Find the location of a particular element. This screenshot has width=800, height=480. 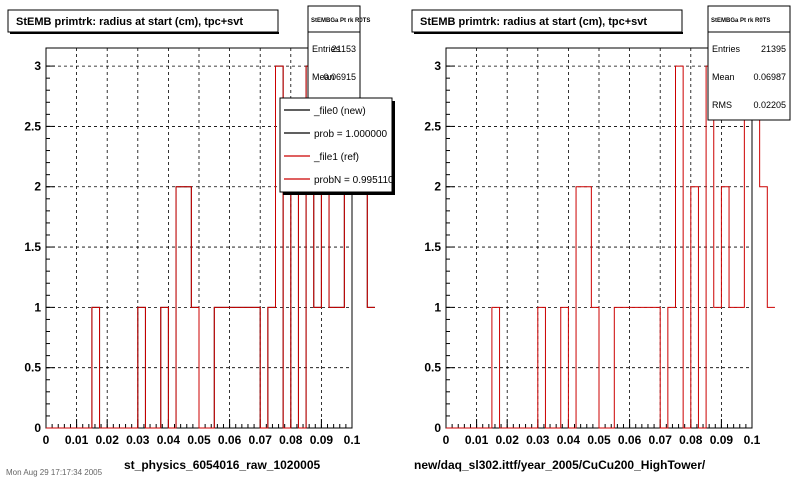

left-file-label: st_physics_6054016_raw_1020005 is located at coordinates (222, 465).